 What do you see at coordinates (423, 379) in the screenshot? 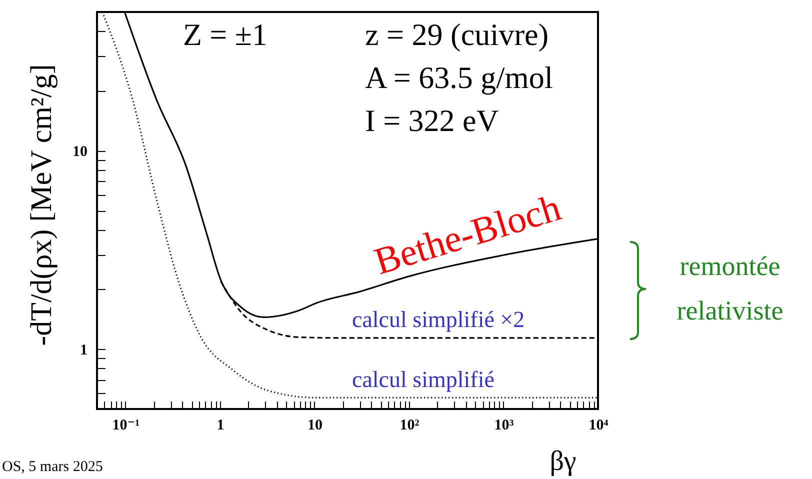
I see `series-label: calcul simplifié` at bounding box center [423, 379].